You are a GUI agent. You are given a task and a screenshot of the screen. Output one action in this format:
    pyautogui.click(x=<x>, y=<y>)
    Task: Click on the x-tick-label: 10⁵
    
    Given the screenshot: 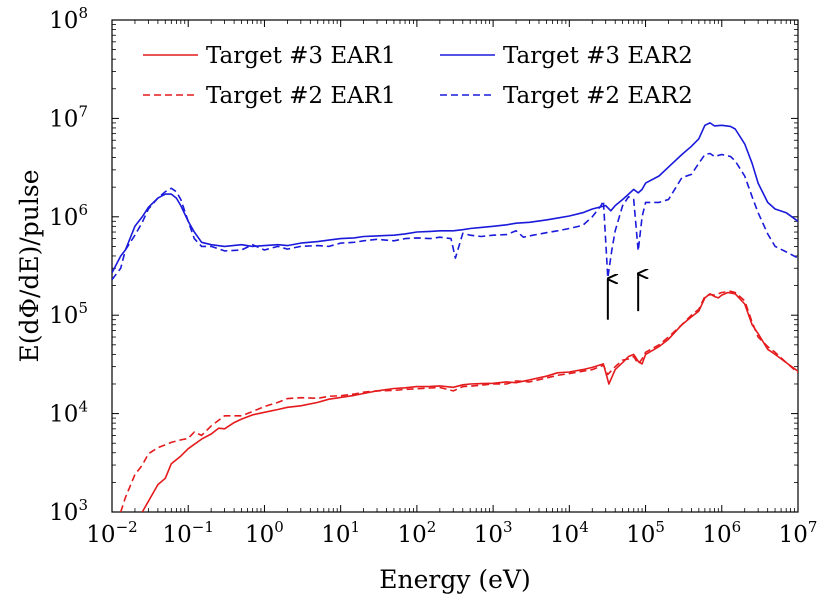 What is the action you would take?
    pyautogui.click(x=645, y=533)
    